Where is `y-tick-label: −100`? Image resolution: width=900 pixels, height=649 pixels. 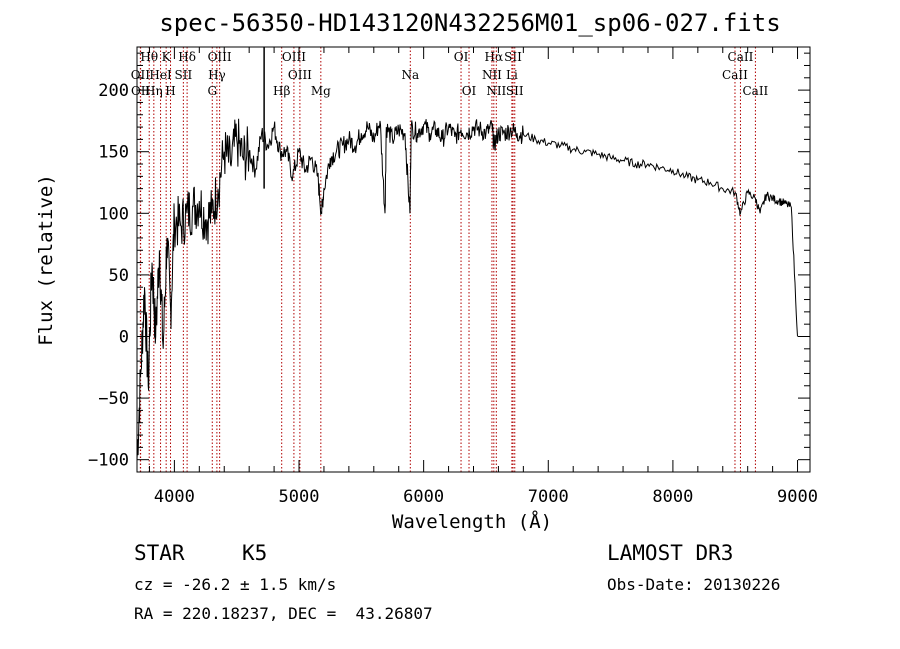
y-tick-label: −100 is located at coordinates (108, 461).